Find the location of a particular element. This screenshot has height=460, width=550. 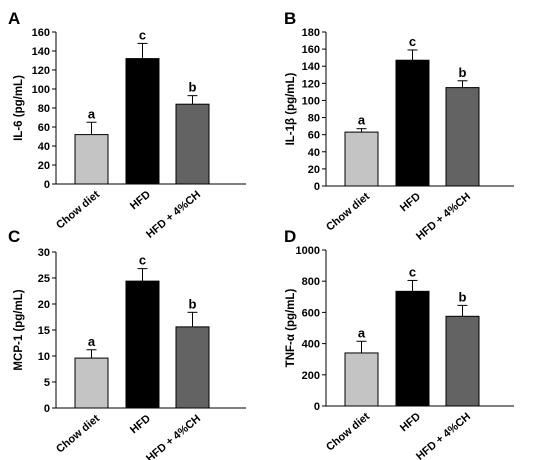

y-tick-label: 200 is located at coordinates (311, 376).